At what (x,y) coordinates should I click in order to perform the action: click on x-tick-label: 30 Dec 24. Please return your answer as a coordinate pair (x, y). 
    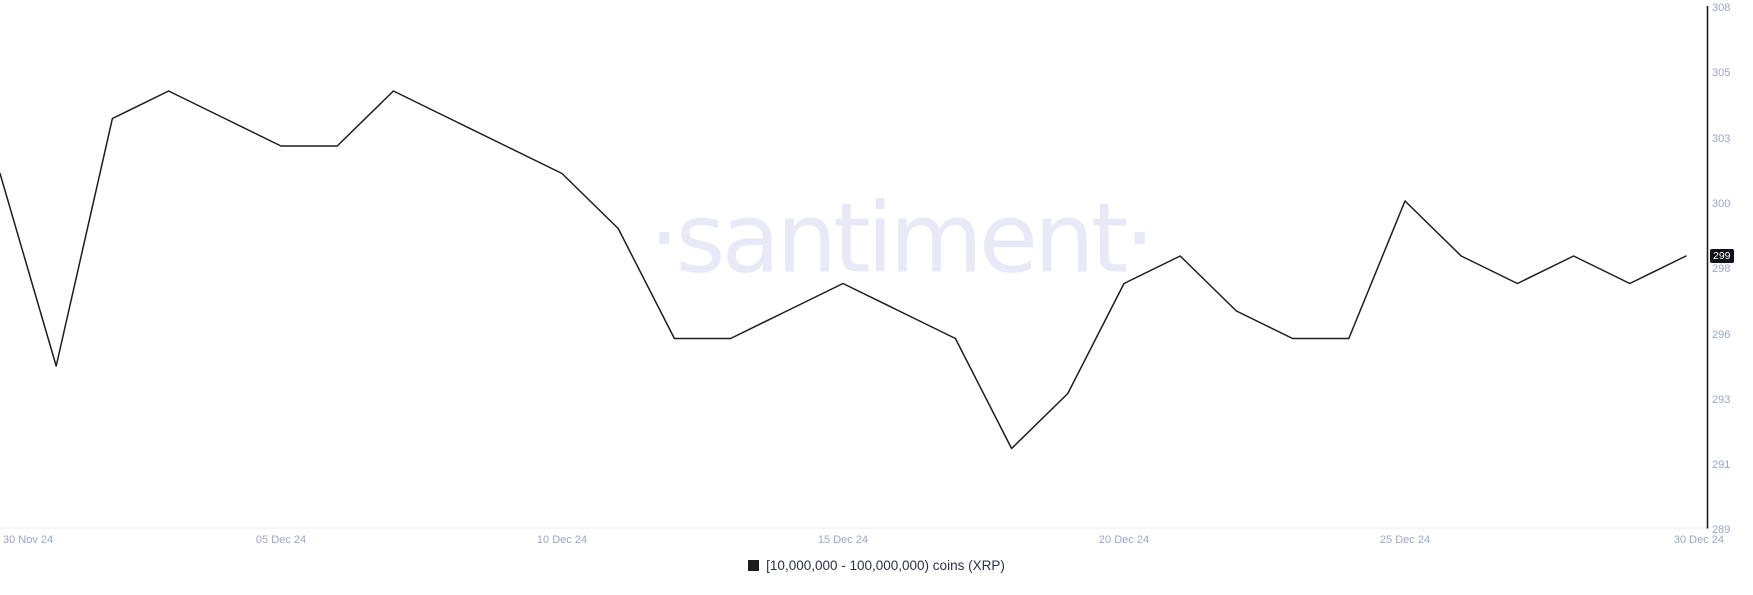
    Looking at the image, I should click on (1698, 540).